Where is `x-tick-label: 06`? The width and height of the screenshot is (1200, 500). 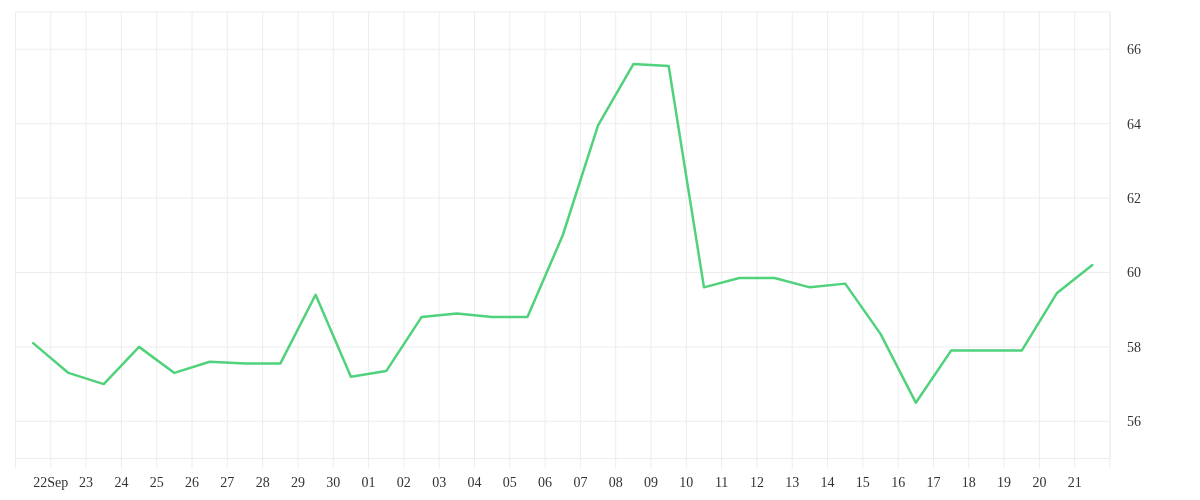
x-tick-label: 06 is located at coordinates (545, 483).